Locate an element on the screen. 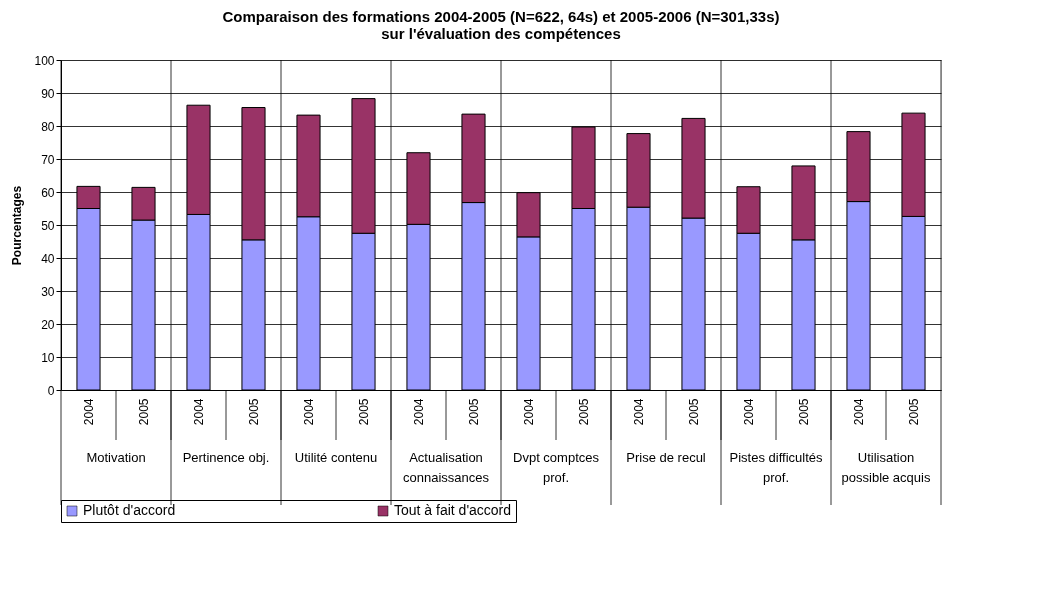  y-tick-label: 10 is located at coordinates (48, 357).